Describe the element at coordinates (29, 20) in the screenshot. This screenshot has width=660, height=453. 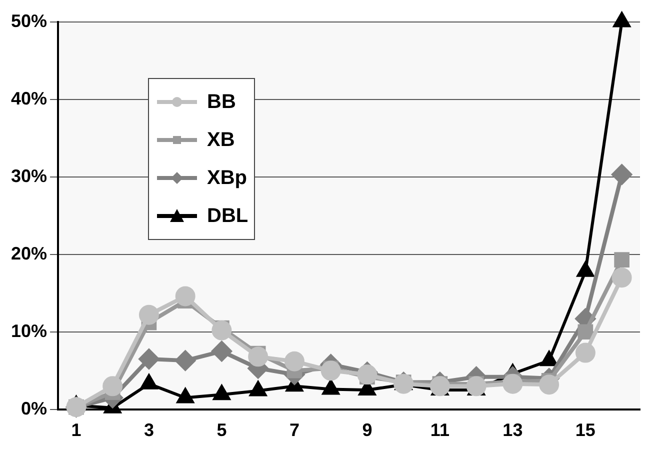
I see `y-tick-label: 50%` at that location.